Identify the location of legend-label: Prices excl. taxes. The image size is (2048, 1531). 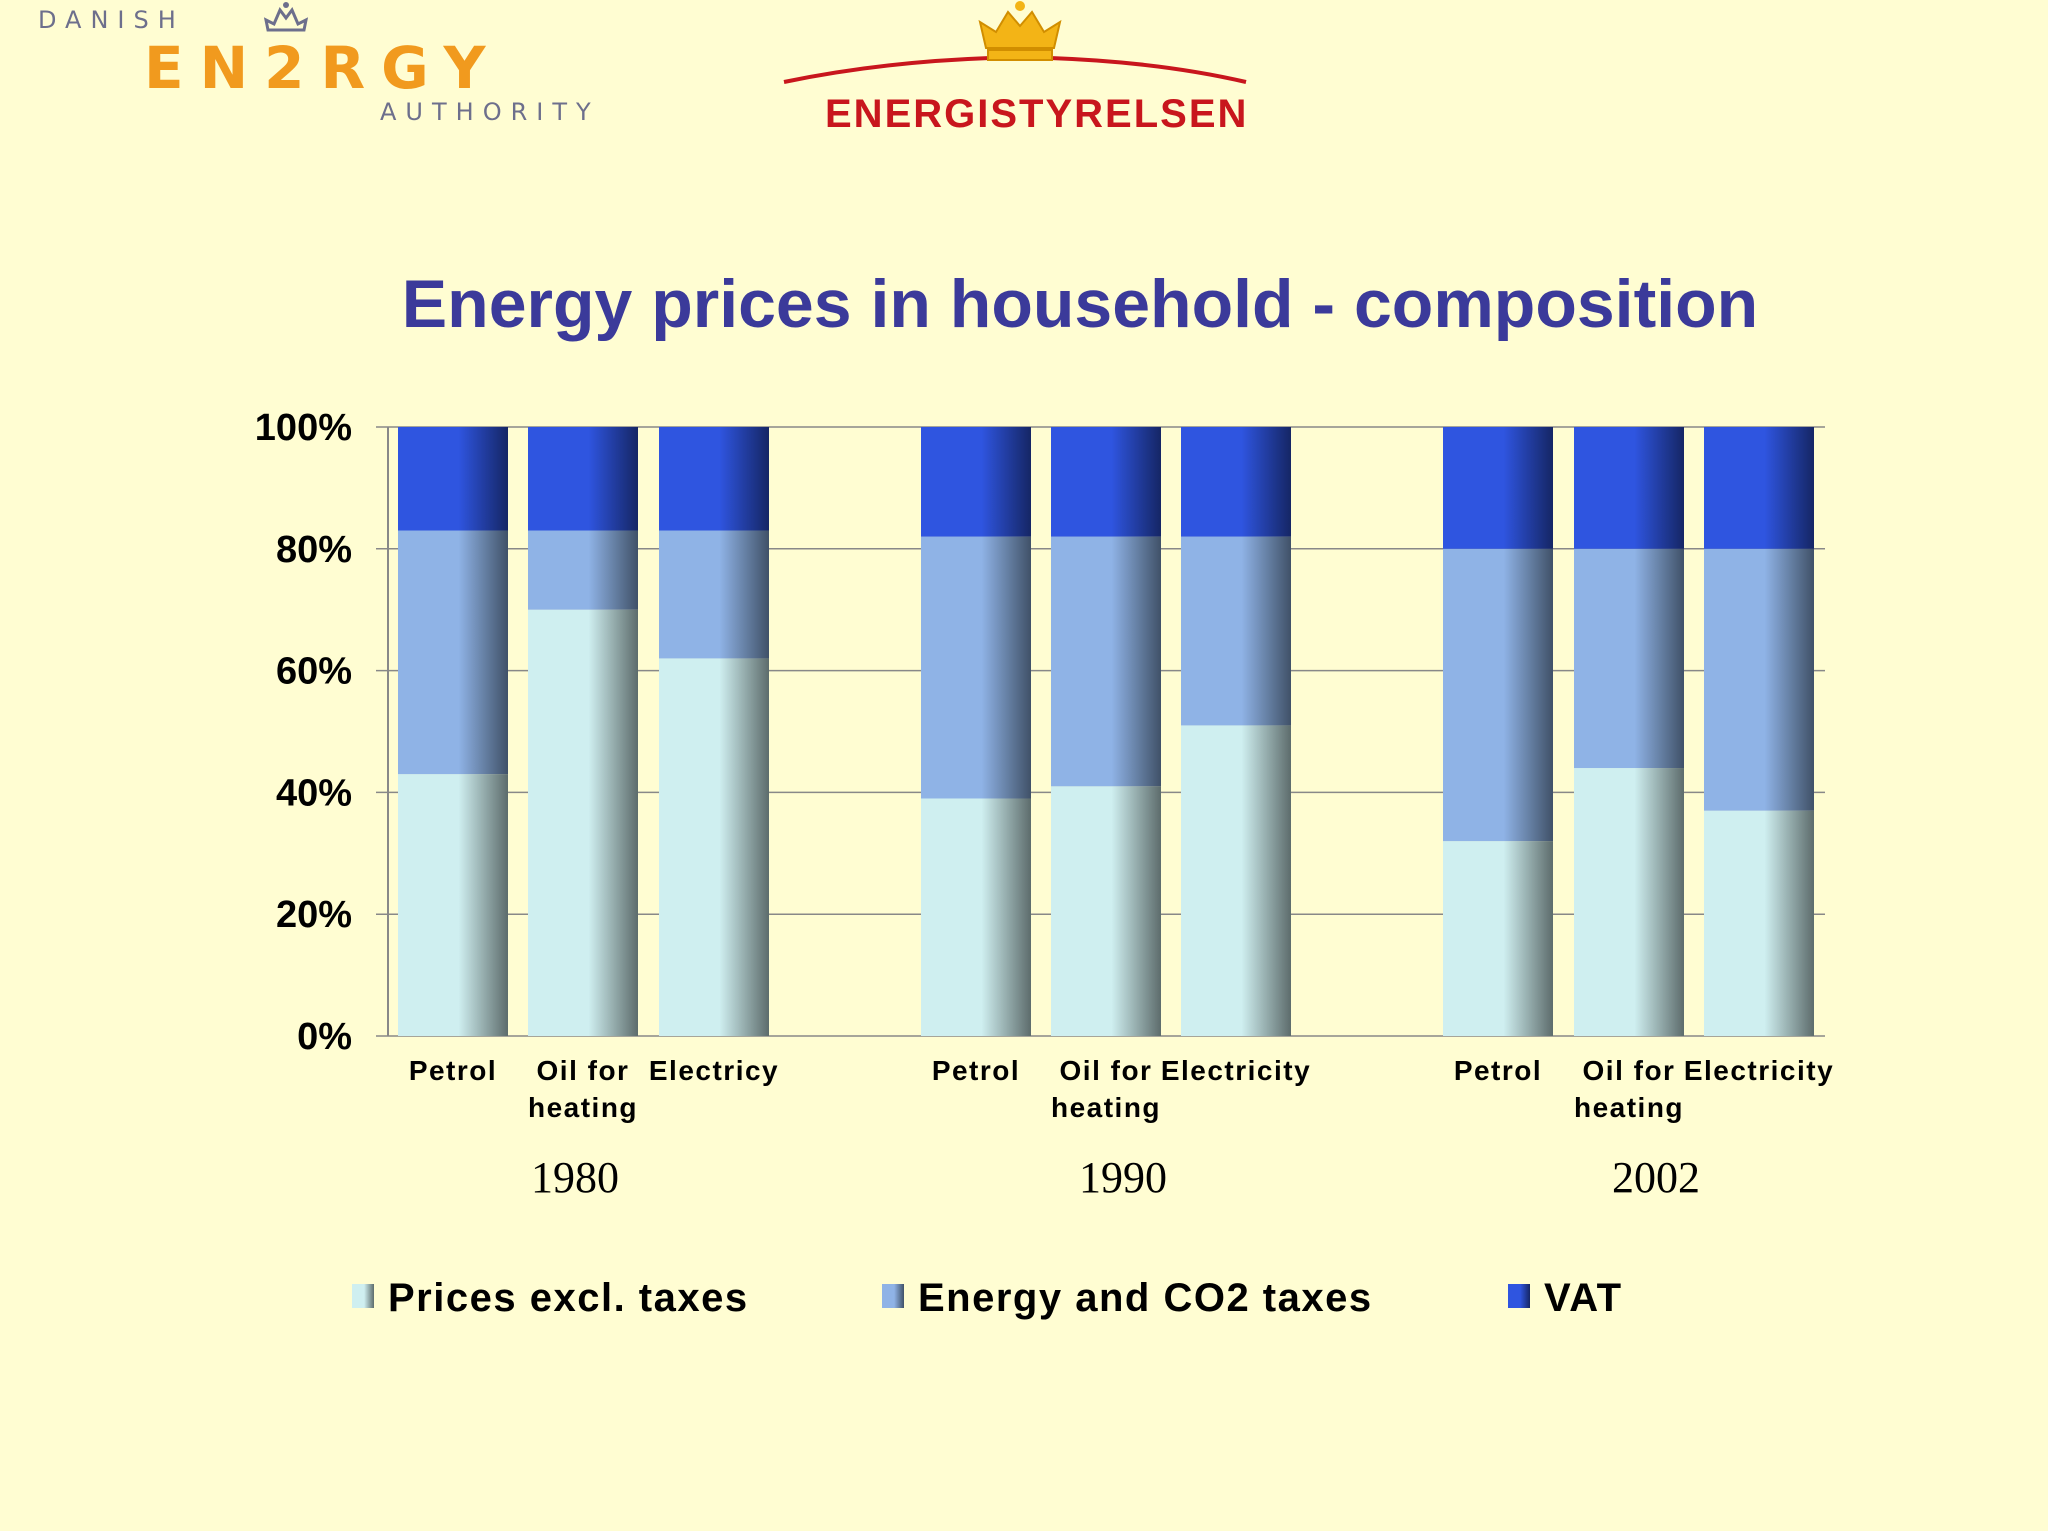
(568, 1298).